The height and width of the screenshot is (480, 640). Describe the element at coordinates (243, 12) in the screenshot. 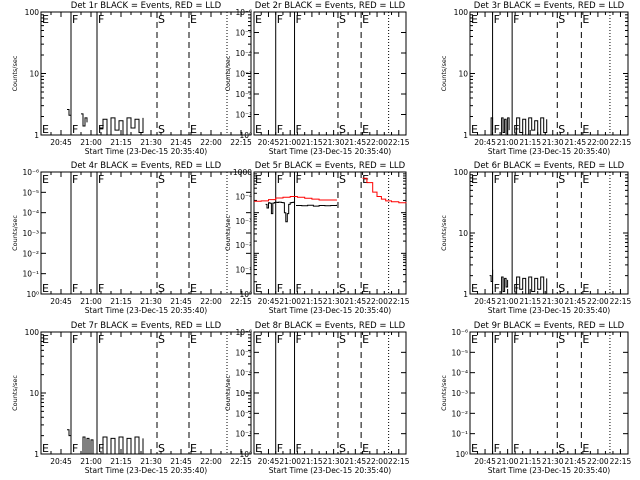

I see `y-tick-label: 10⁻⁶` at that location.